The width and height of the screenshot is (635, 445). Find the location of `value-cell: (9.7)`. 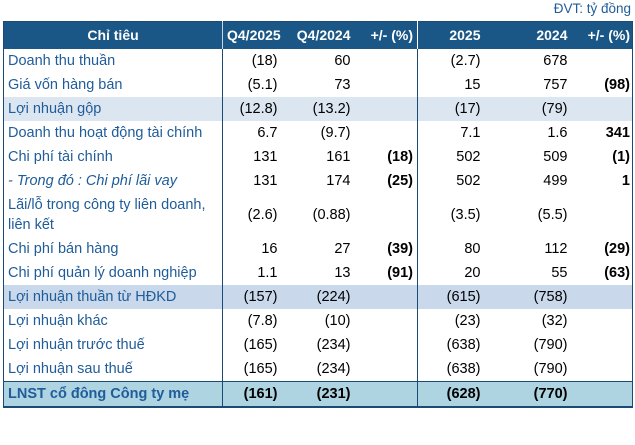

value-cell: (9.7) is located at coordinates (318, 133).